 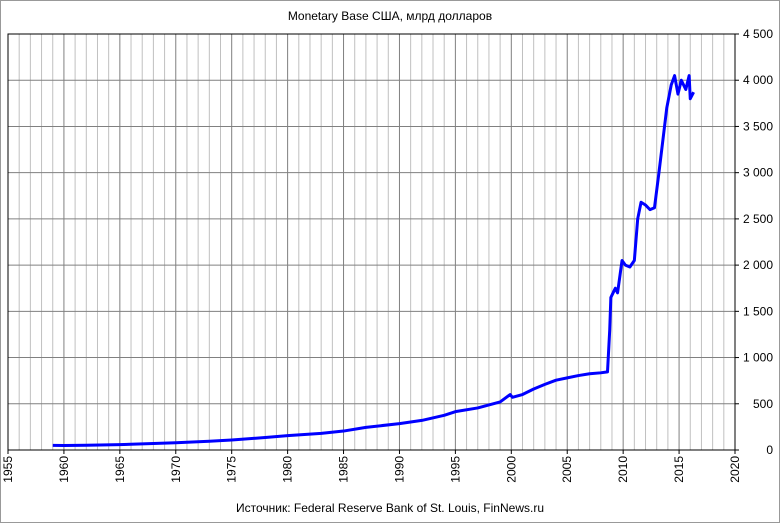 I want to click on y-tick-label: 4 500, so click(x=758, y=34).